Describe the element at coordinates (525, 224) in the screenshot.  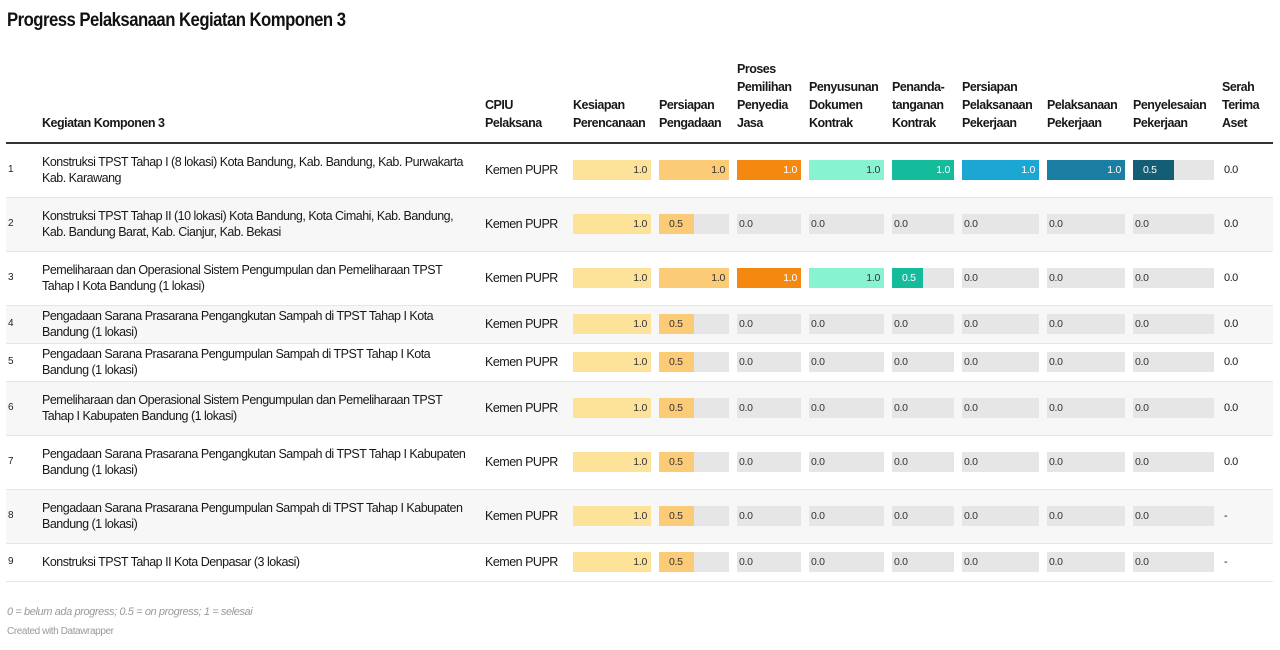
I see `cpiu-cell: Kemen PUPR` at that location.